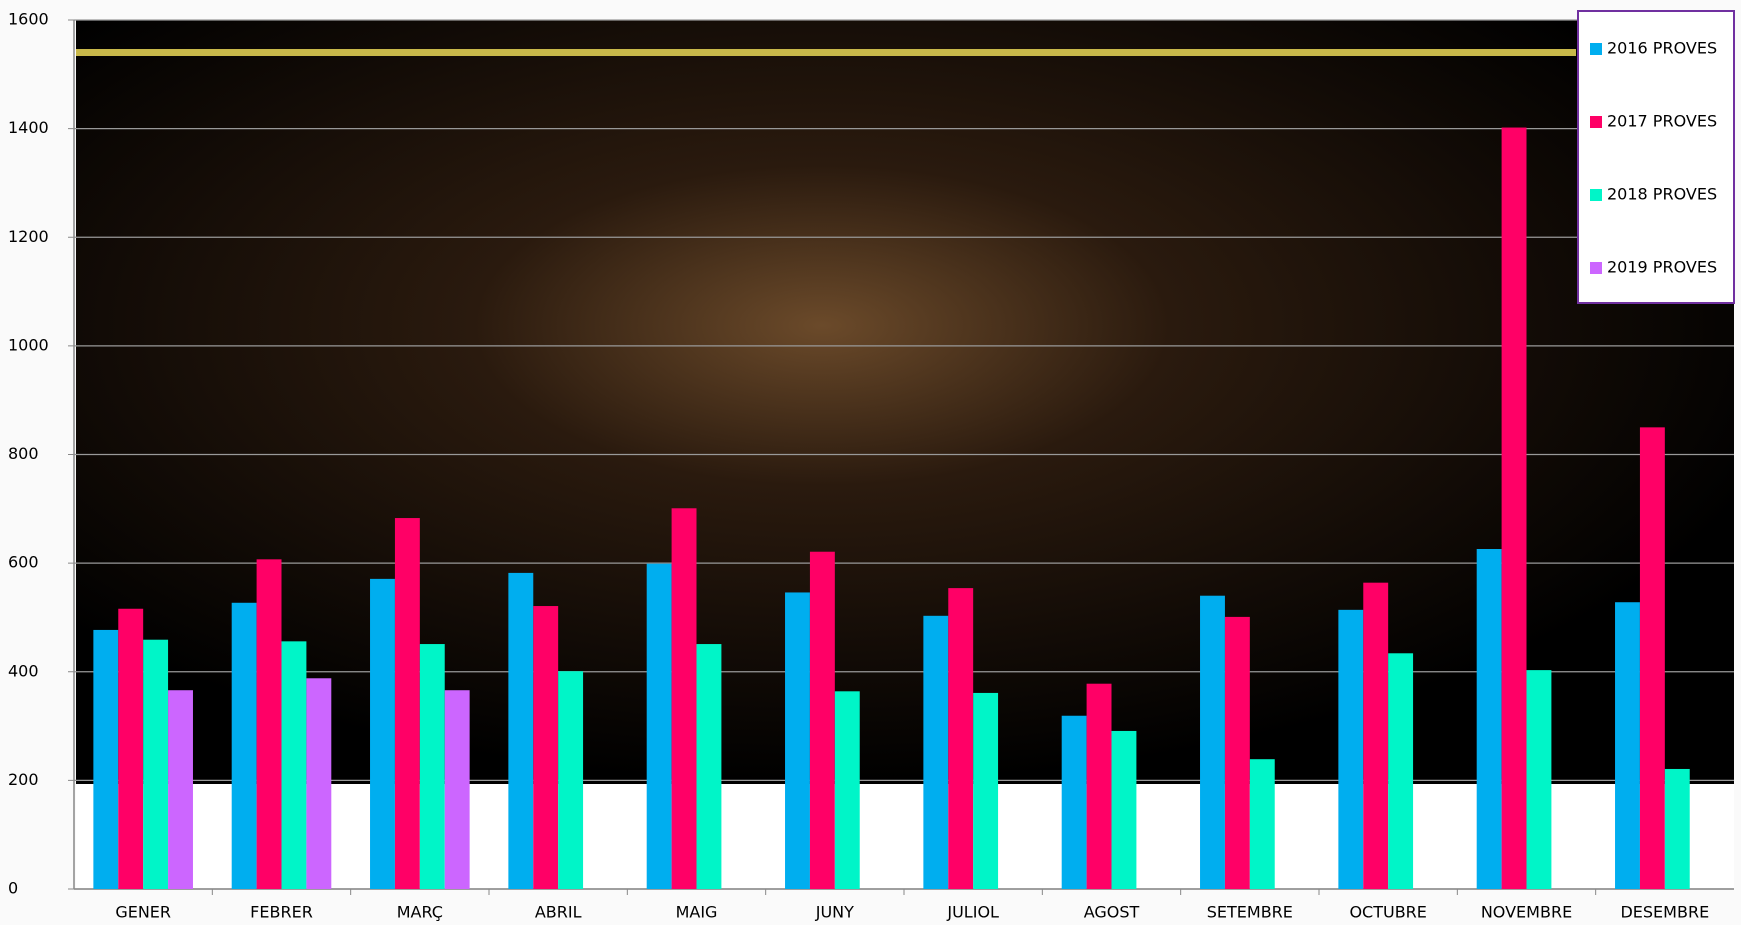 The height and width of the screenshot is (925, 1741). What do you see at coordinates (1662, 267) in the screenshot?
I see `legend-label: 2019 PROVES` at bounding box center [1662, 267].